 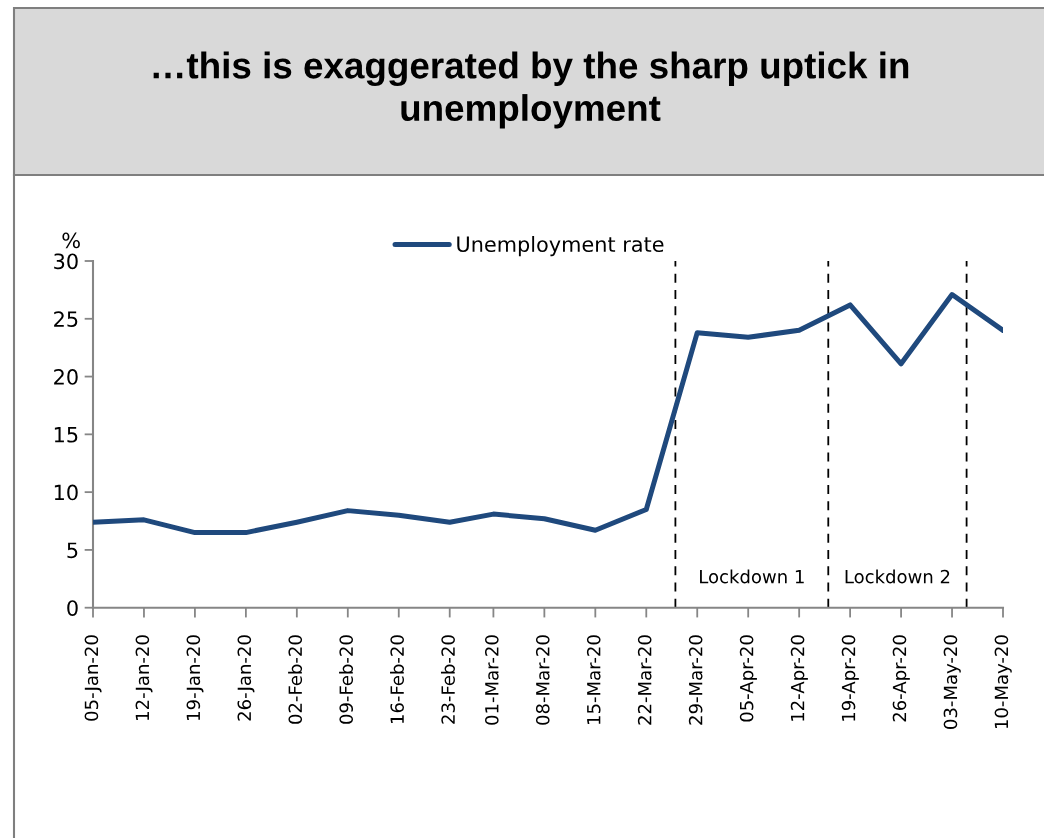 I want to click on x-tick-label: 12-Jan-20, so click(x=144, y=677).